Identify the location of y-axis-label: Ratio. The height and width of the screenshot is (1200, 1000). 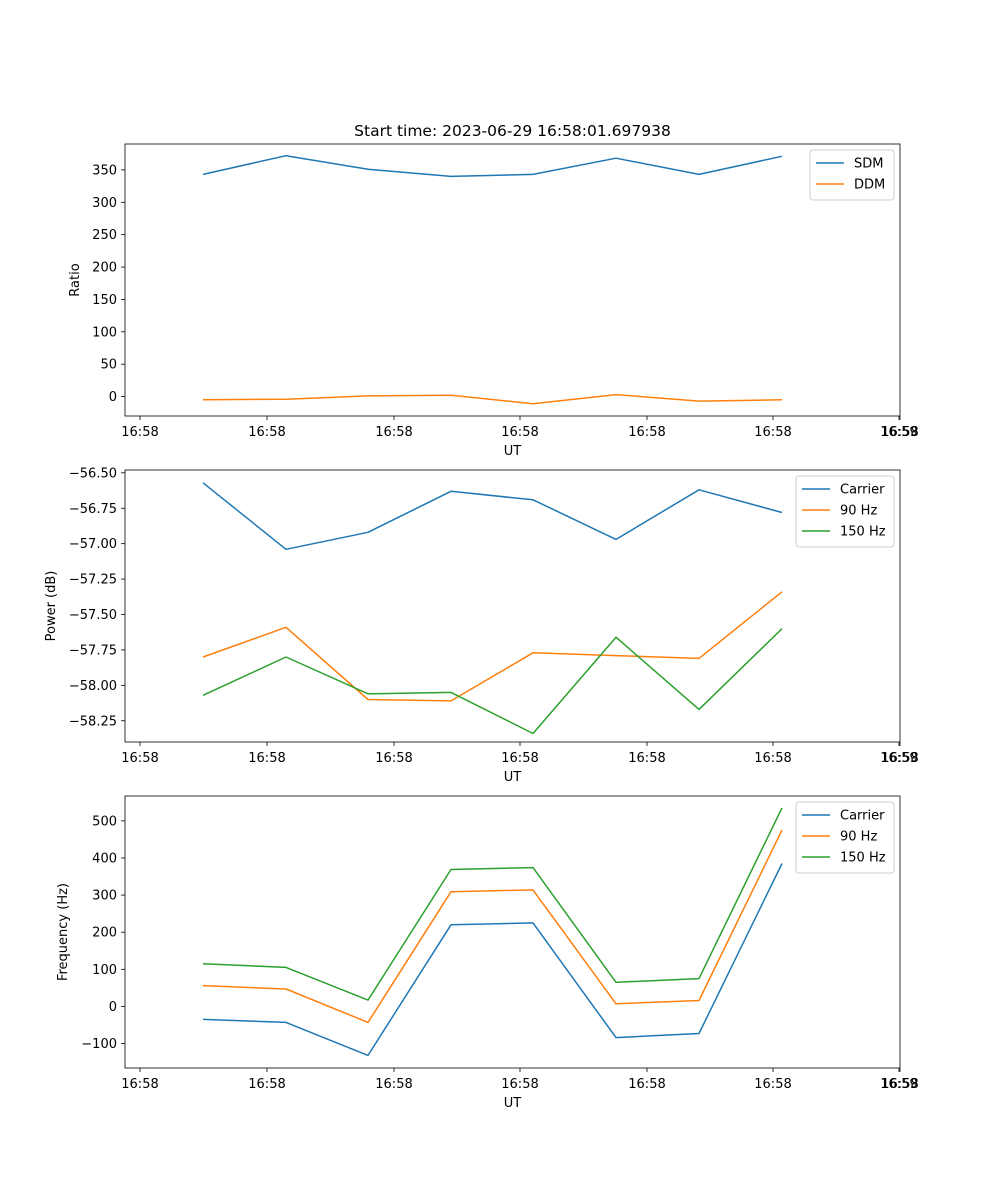
(75, 279).